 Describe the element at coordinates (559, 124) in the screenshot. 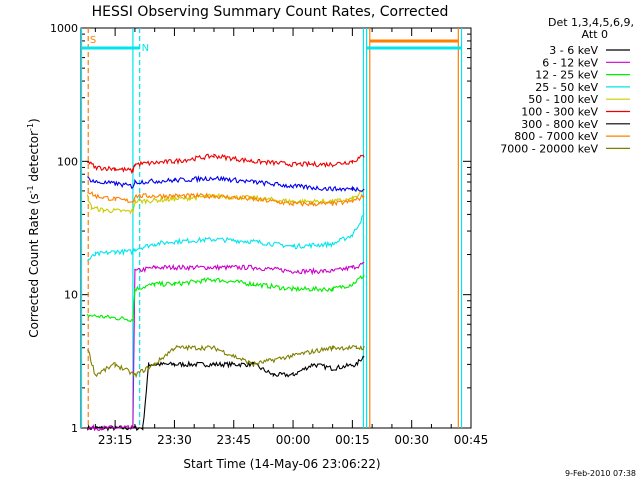

I see `legend-label: 300 - 800 keV` at that location.